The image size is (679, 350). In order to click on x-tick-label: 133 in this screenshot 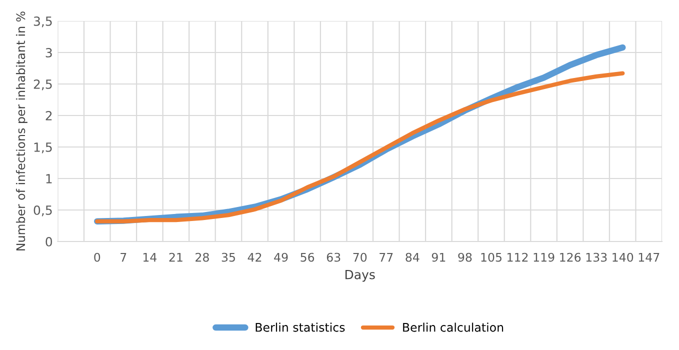, I will do `click(596, 257)`.